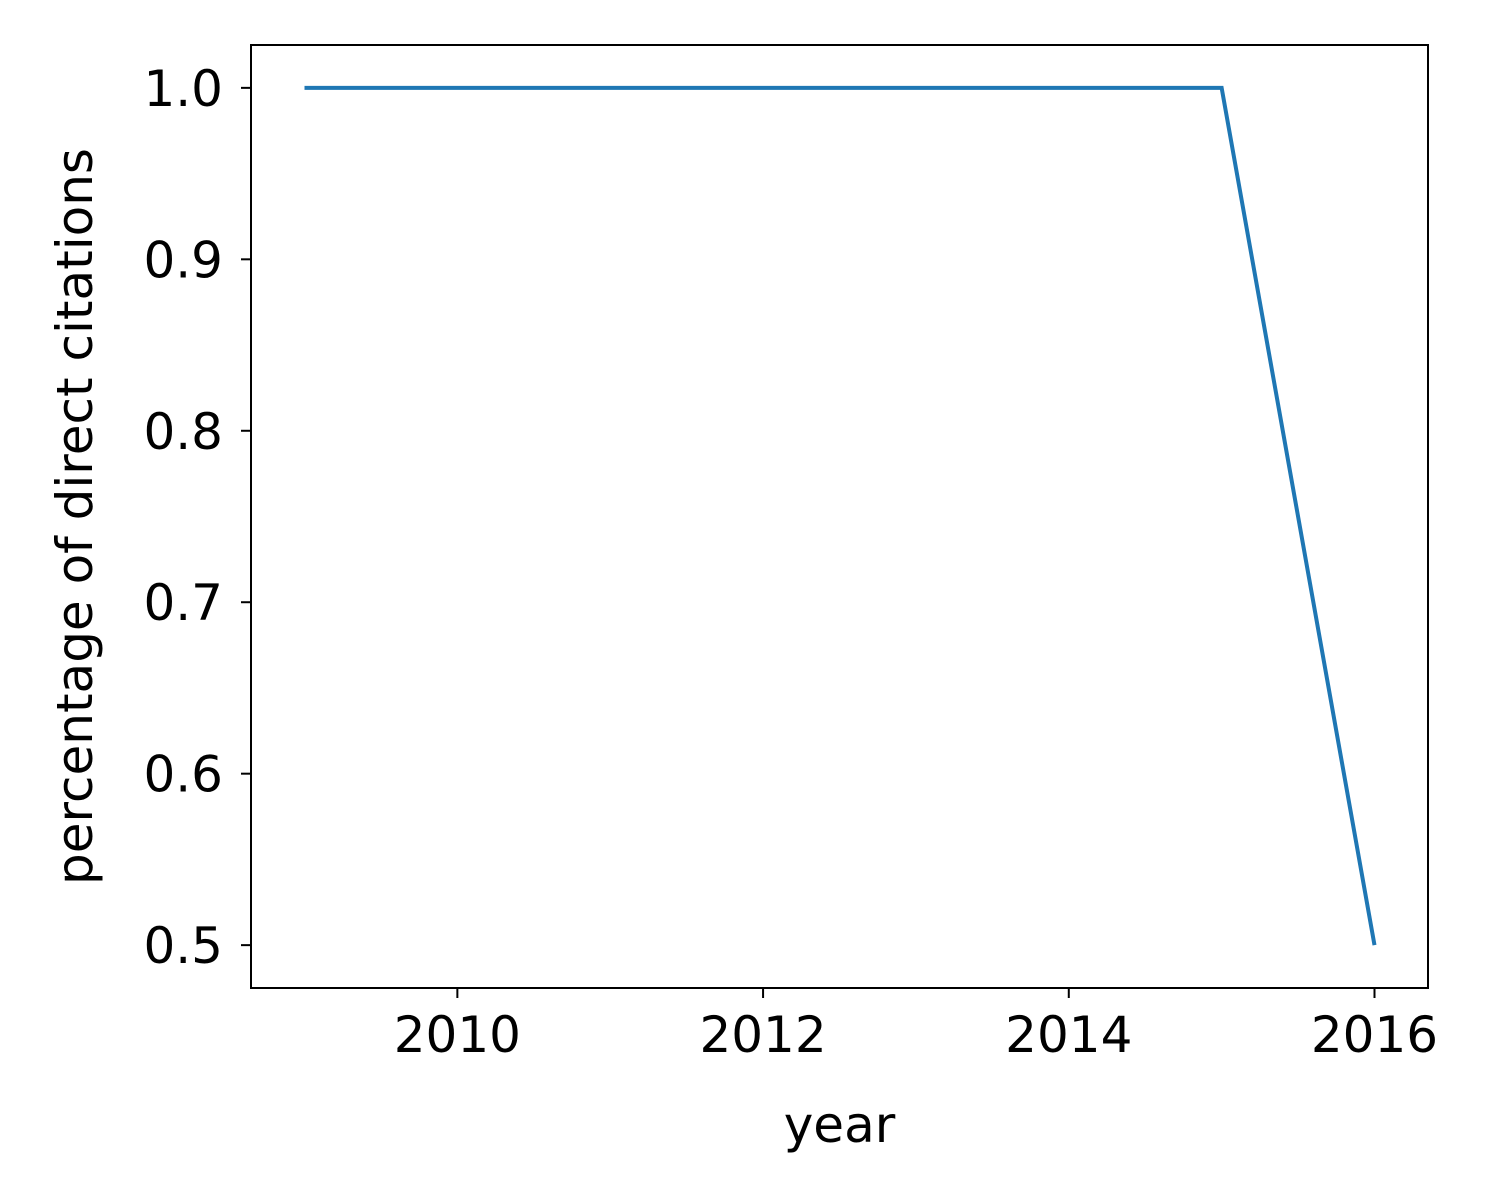  What do you see at coordinates (183, 432) in the screenshot?
I see `y-tick-label: 0.8` at bounding box center [183, 432].